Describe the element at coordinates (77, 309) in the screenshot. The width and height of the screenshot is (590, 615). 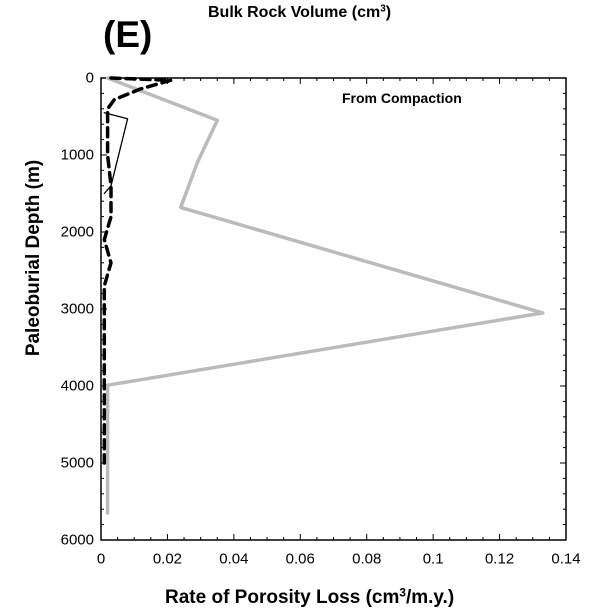
I see `y-tick-label: 3000` at that location.